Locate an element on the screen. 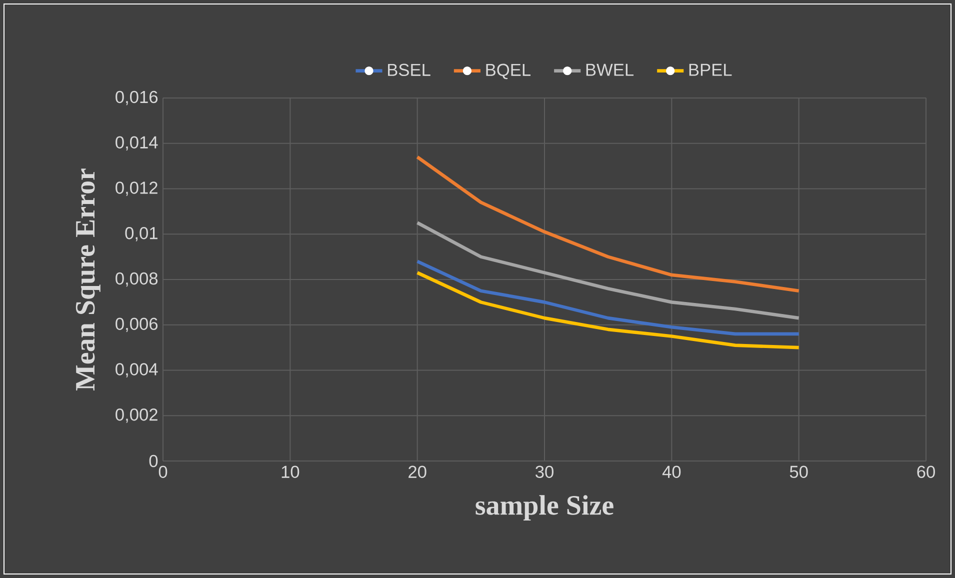 This screenshot has height=578, width=955. y-tick-label: 0,01 is located at coordinates (141, 234).